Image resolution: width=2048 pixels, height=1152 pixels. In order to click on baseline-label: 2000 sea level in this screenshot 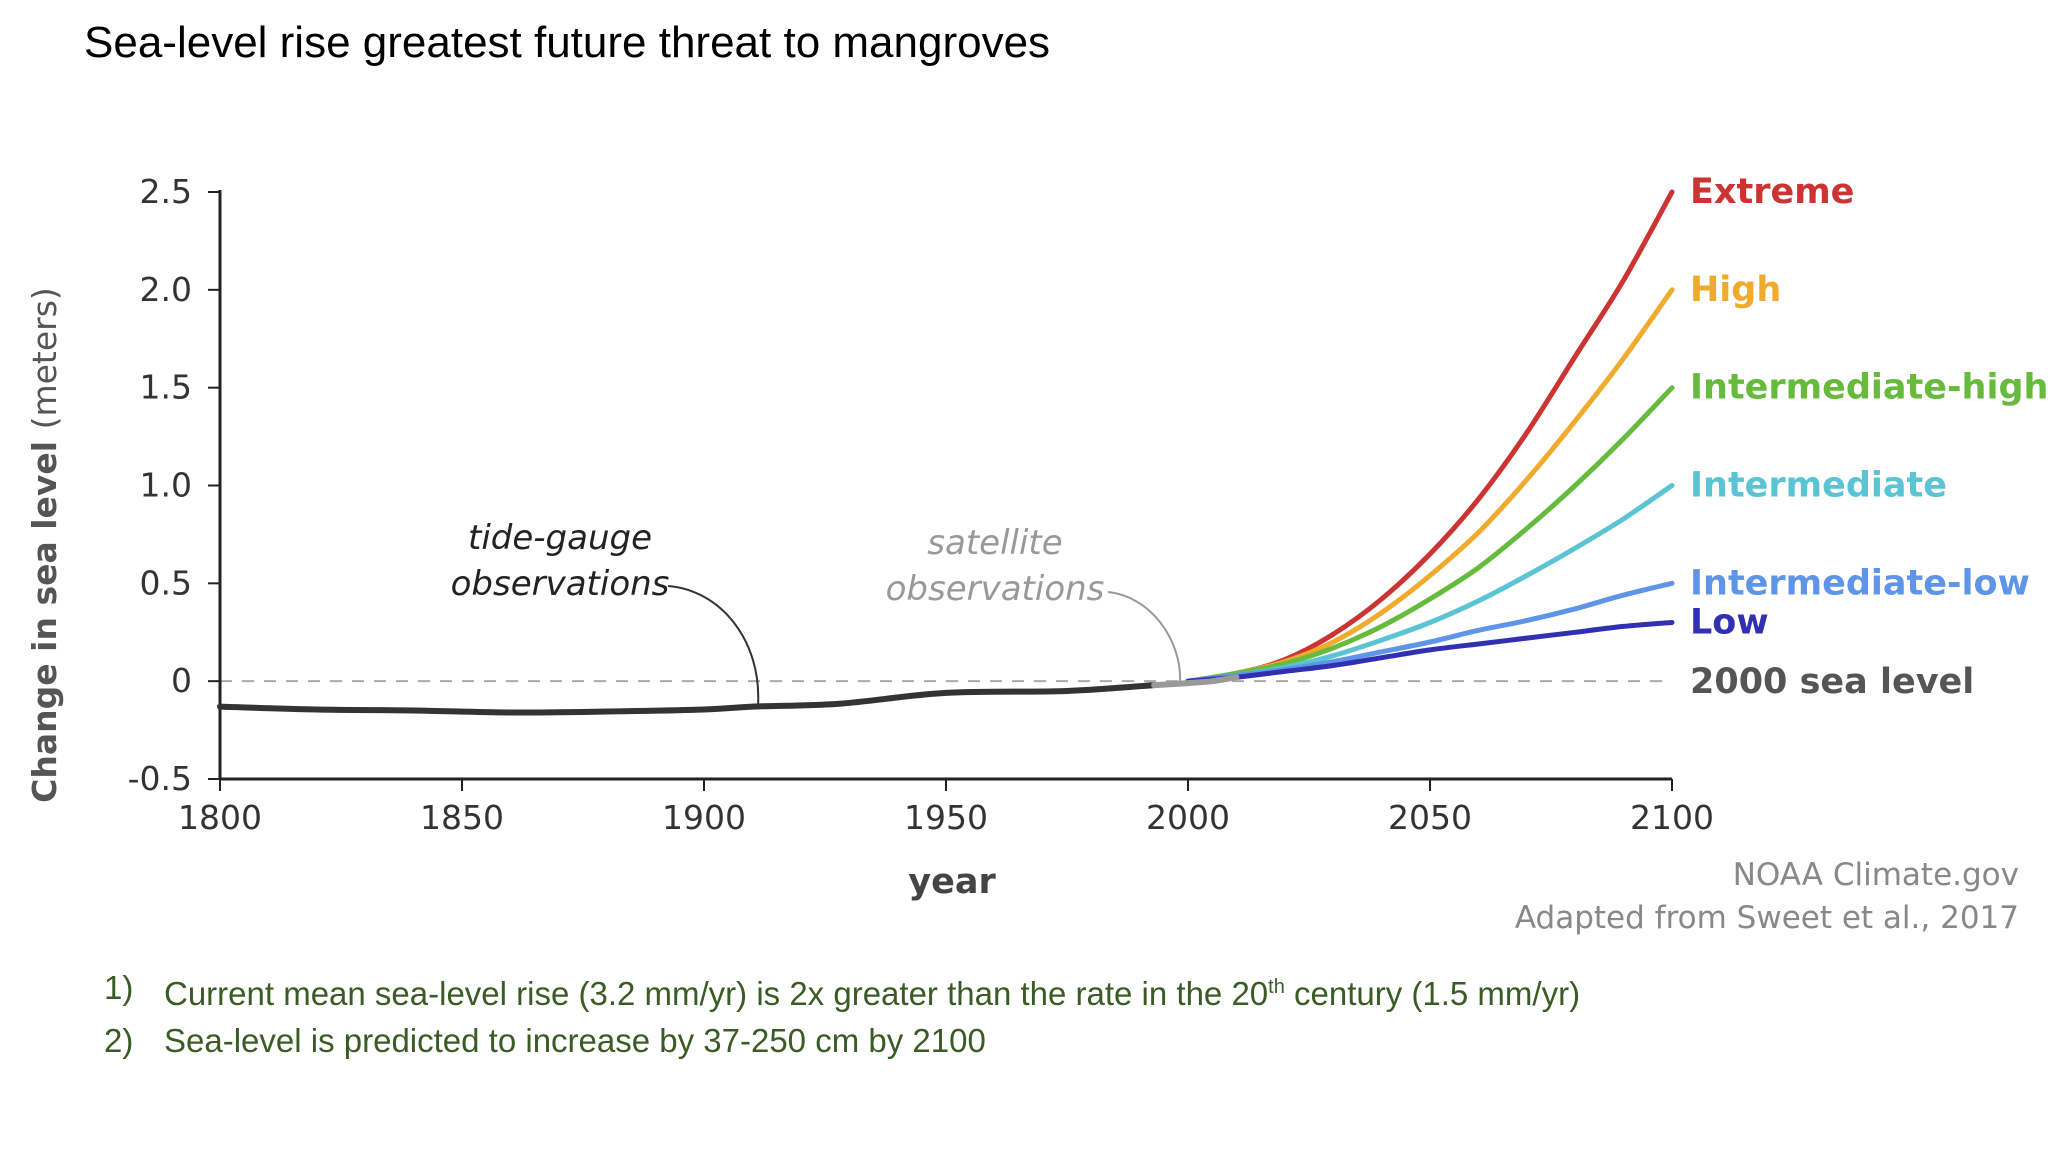, I will do `click(1832, 682)`.